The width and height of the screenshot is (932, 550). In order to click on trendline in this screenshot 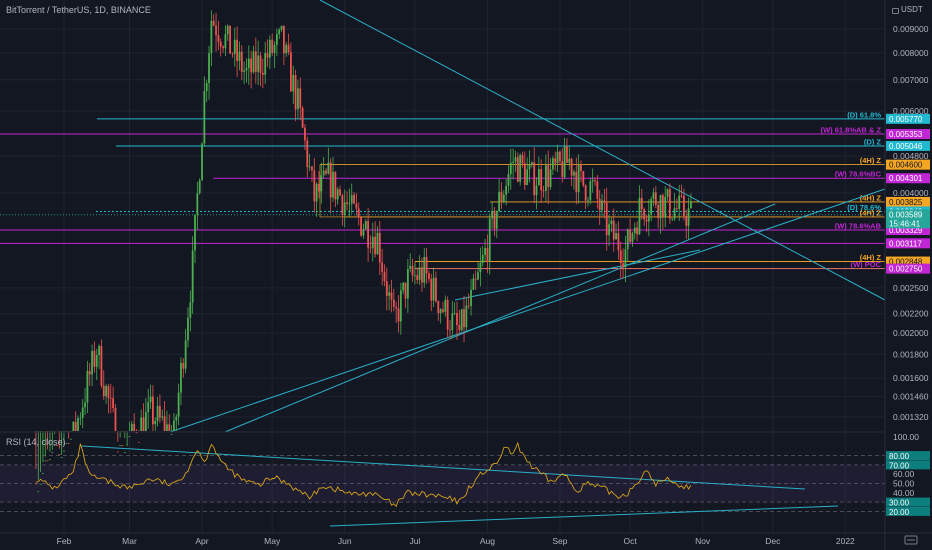, I will do `click(584, 516)`.